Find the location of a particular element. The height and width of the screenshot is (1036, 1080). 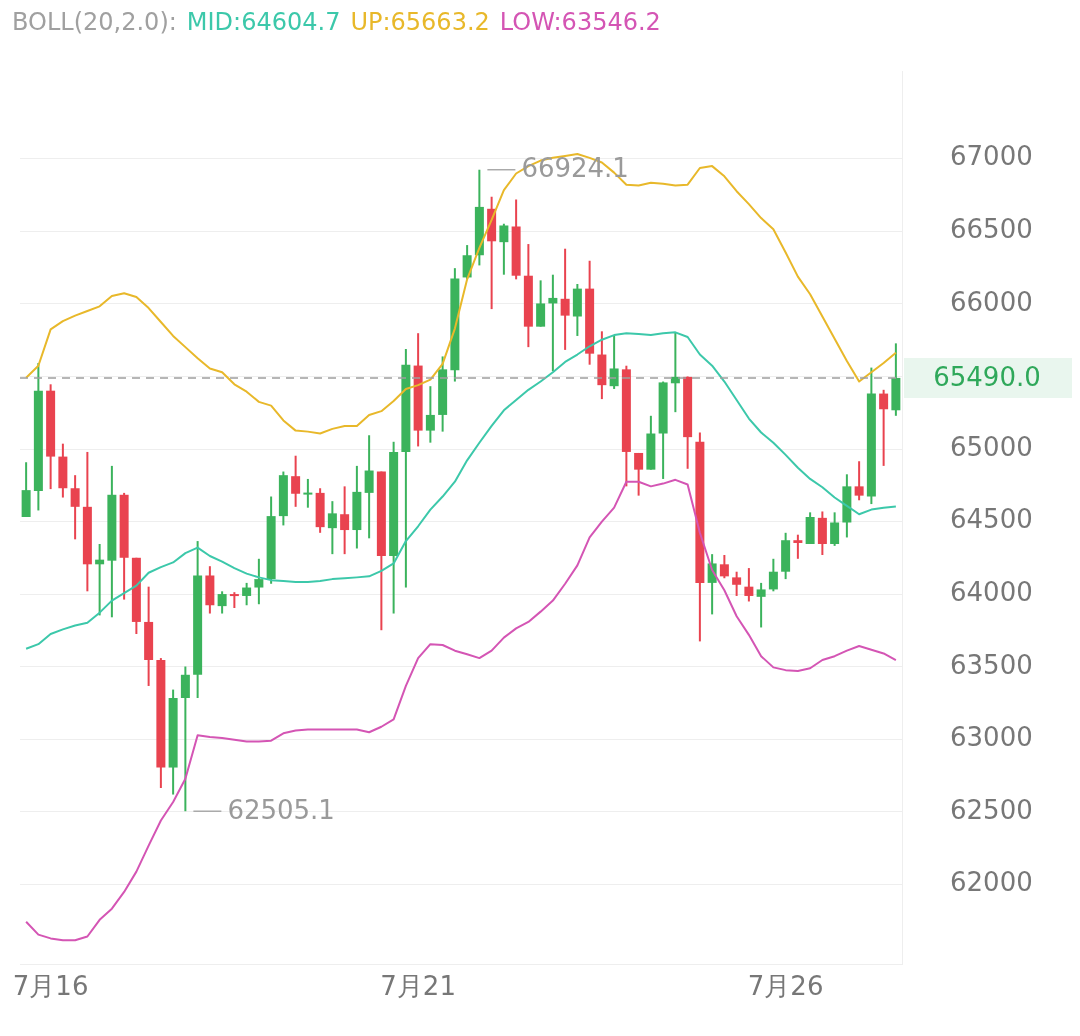

y-tick-label: 66000 is located at coordinates (991, 301).